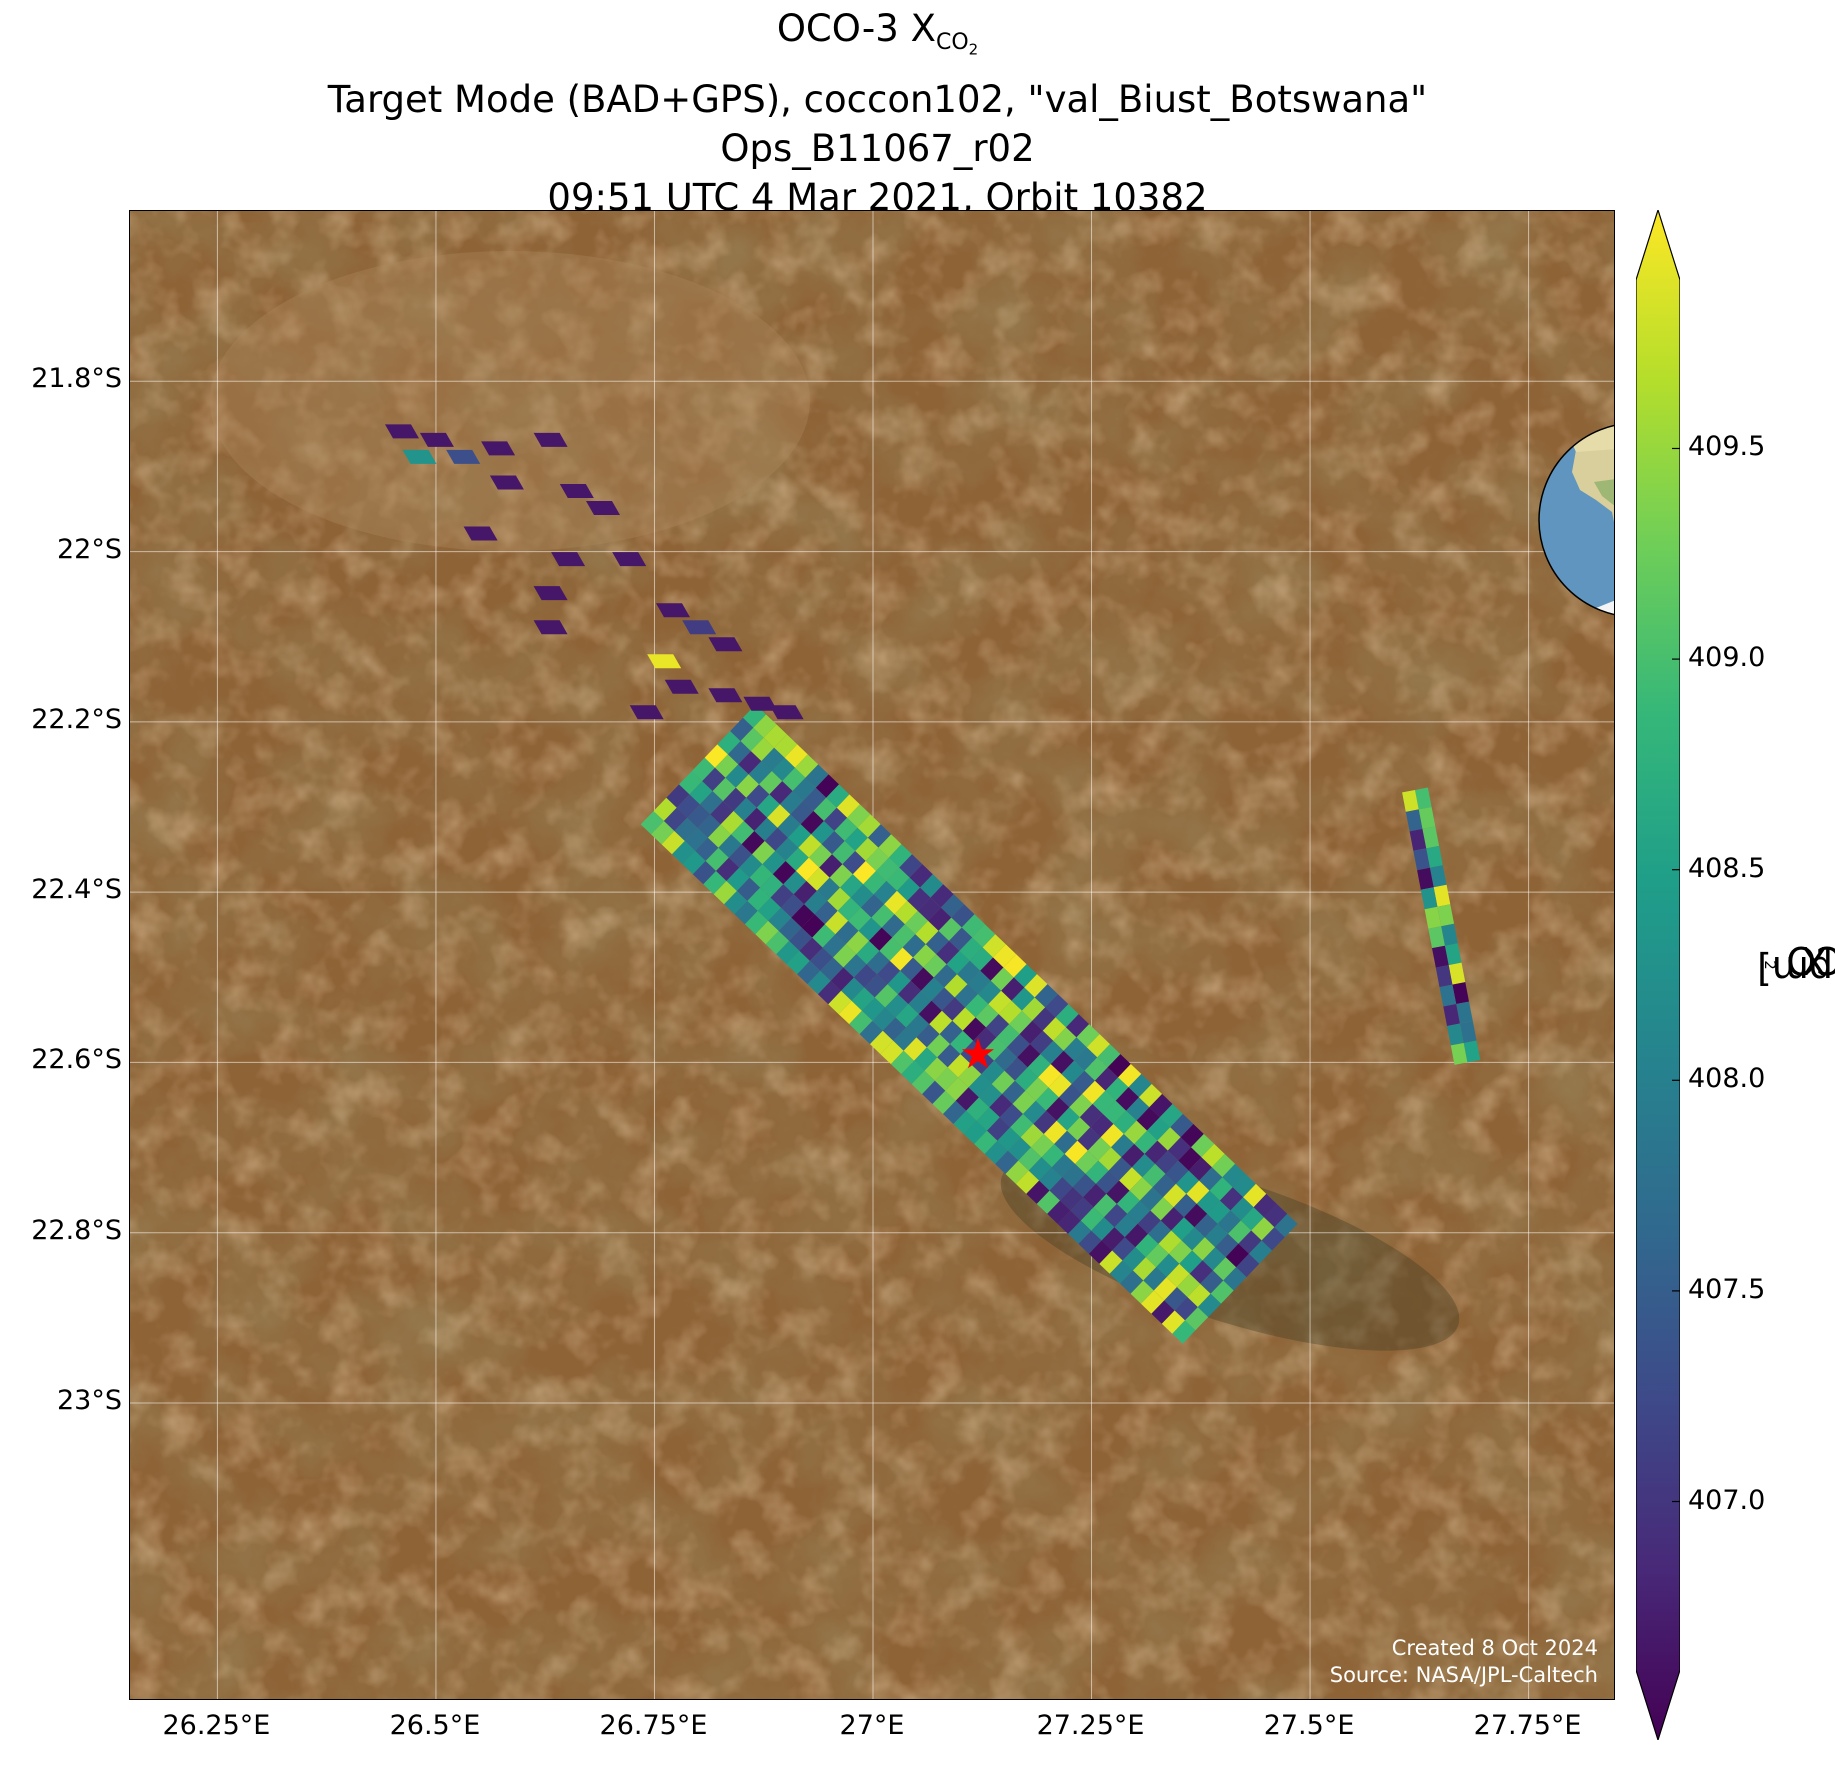 This screenshot has height=1772, width=1835. What do you see at coordinates (435, 1725) in the screenshot?
I see `lon-tick-label: 26.5°E` at bounding box center [435, 1725].